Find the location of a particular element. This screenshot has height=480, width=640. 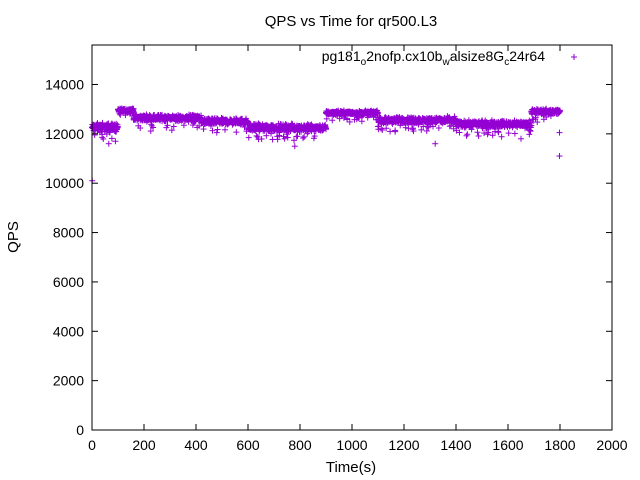

legend-marker is located at coordinates (574, 57).